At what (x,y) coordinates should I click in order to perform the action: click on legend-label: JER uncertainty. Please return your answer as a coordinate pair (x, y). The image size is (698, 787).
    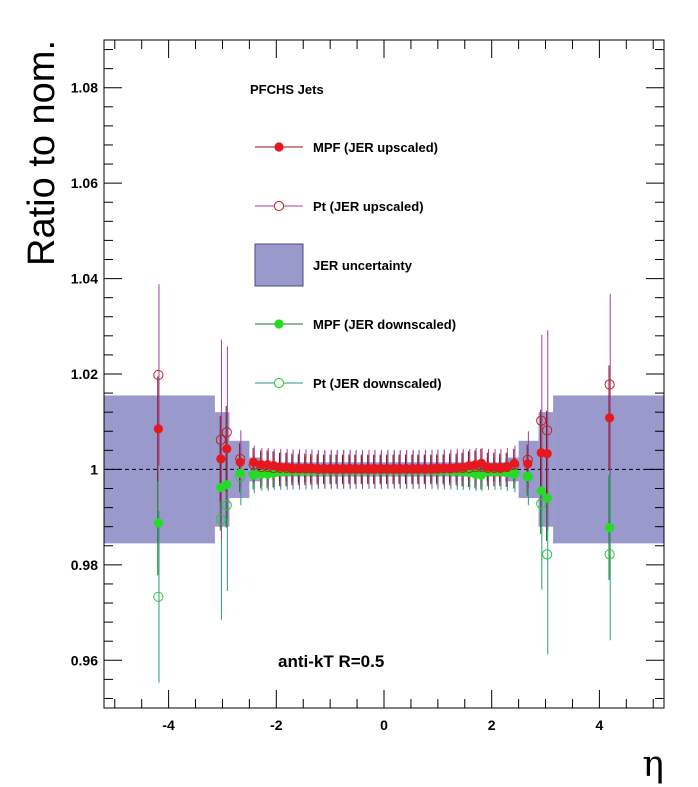
    Looking at the image, I should click on (363, 265).